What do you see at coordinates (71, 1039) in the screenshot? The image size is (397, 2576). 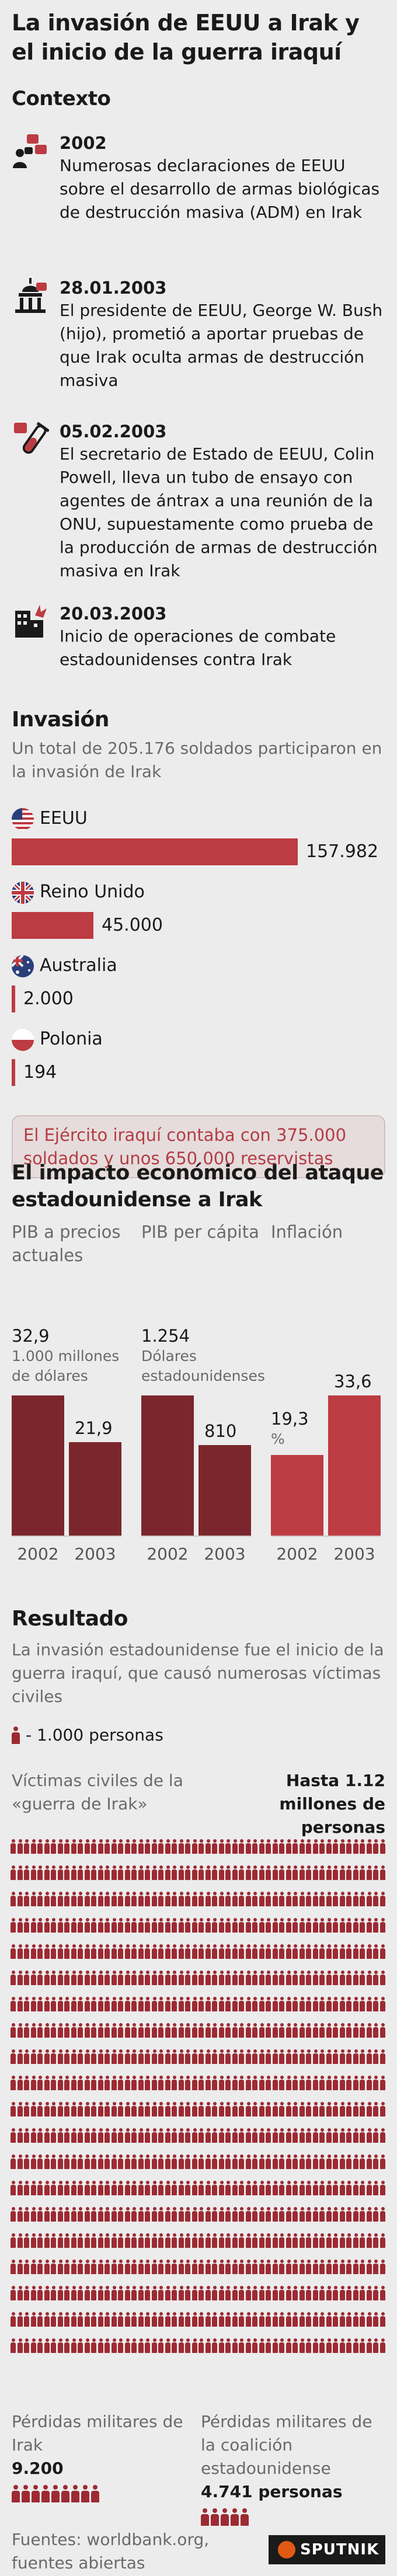 I see `country-label: Polonia` at bounding box center [71, 1039].